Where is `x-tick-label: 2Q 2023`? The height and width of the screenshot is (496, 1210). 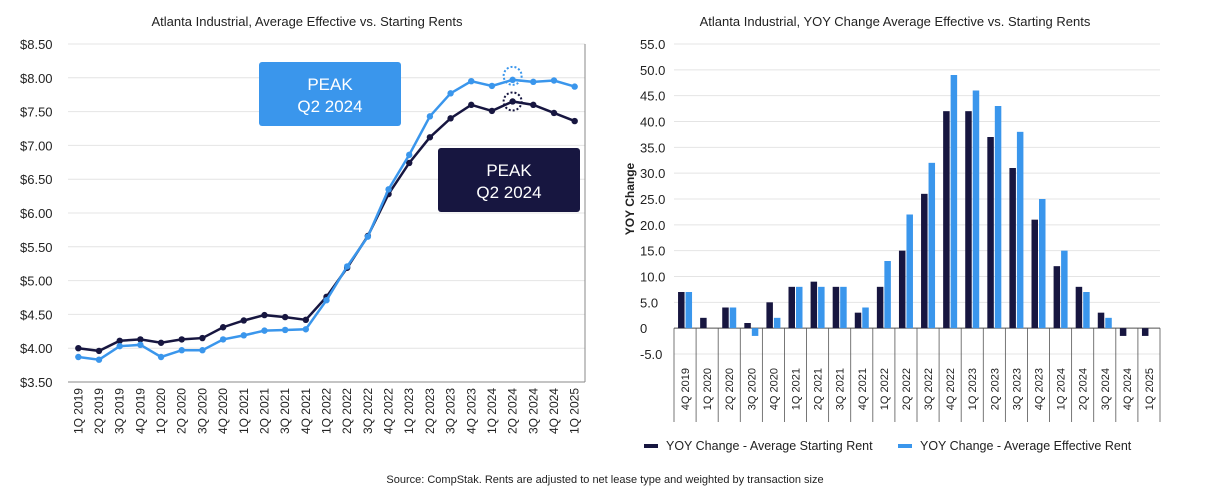 x-tick-label: 2Q 2023 is located at coordinates (430, 411).